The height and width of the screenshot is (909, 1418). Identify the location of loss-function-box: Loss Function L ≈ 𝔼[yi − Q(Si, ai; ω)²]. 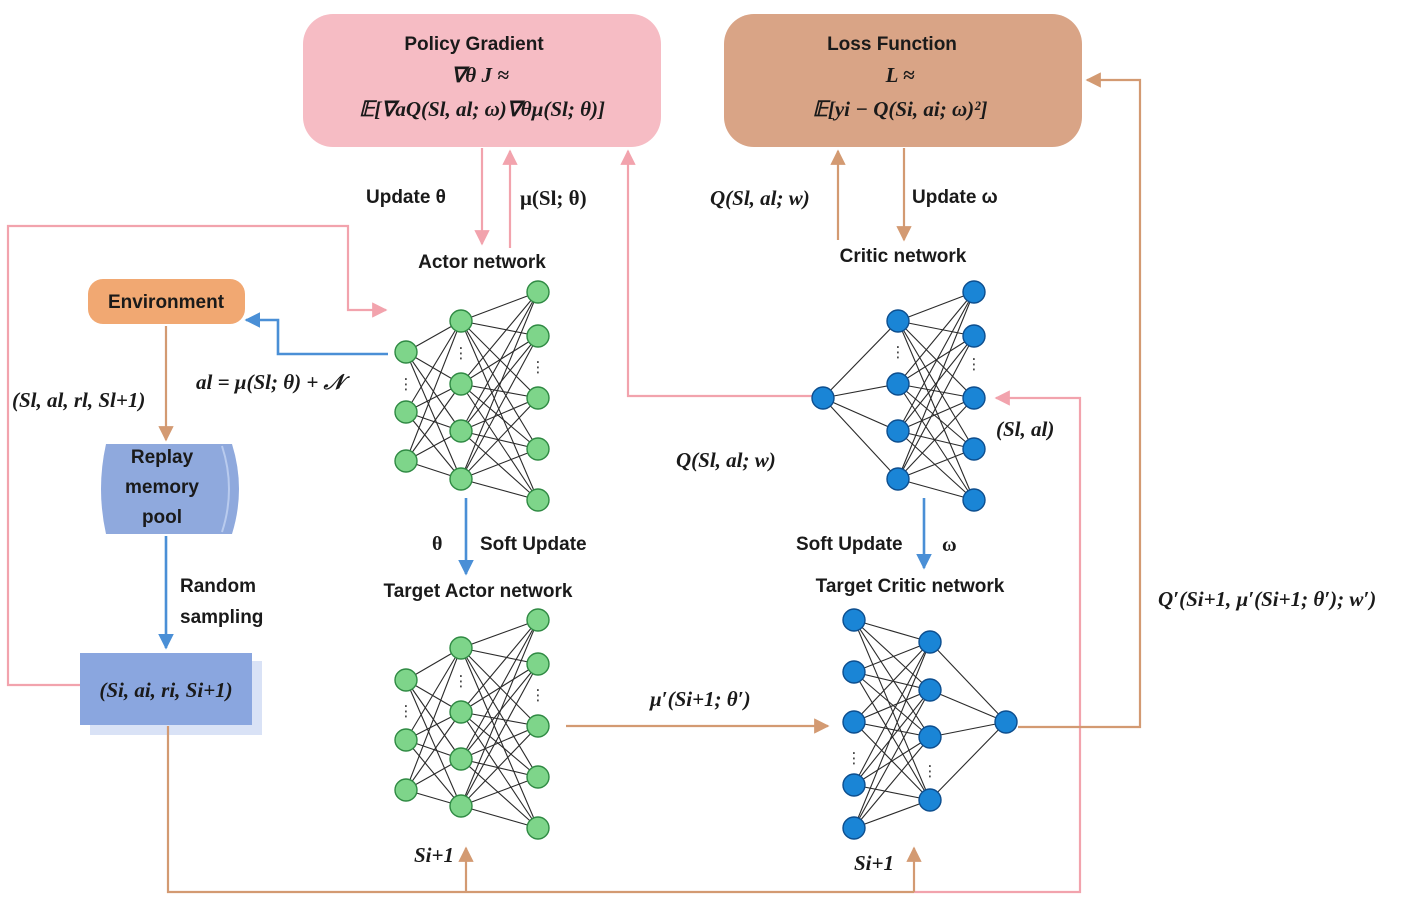
(903, 80).